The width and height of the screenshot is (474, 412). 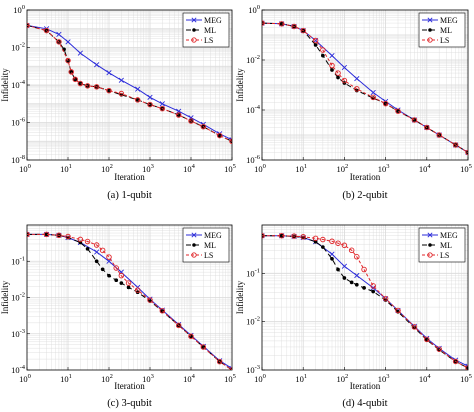 What do you see at coordinates (107, 378) in the screenshot?
I see `x-tick-label: 10²` at bounding box center [107, 378].